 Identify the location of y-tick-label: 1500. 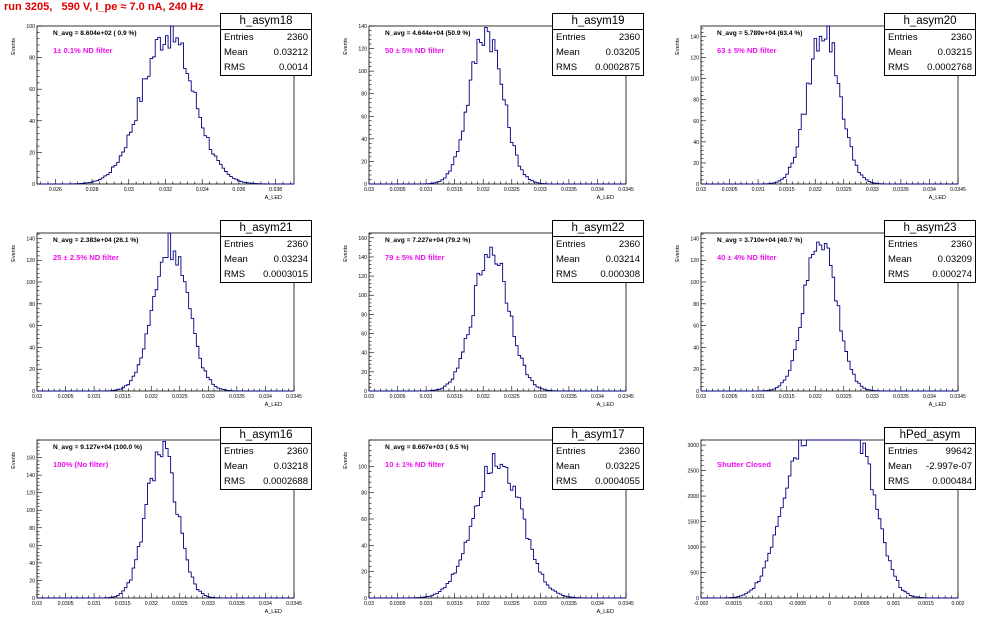
(693, 523).